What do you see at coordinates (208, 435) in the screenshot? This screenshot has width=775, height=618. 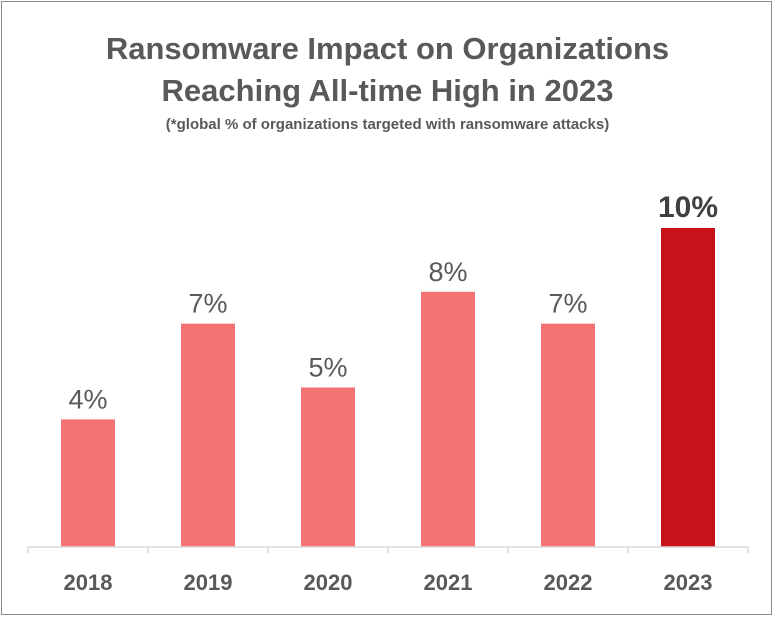 I see `bar-2019` at bounding box center [208, 435].